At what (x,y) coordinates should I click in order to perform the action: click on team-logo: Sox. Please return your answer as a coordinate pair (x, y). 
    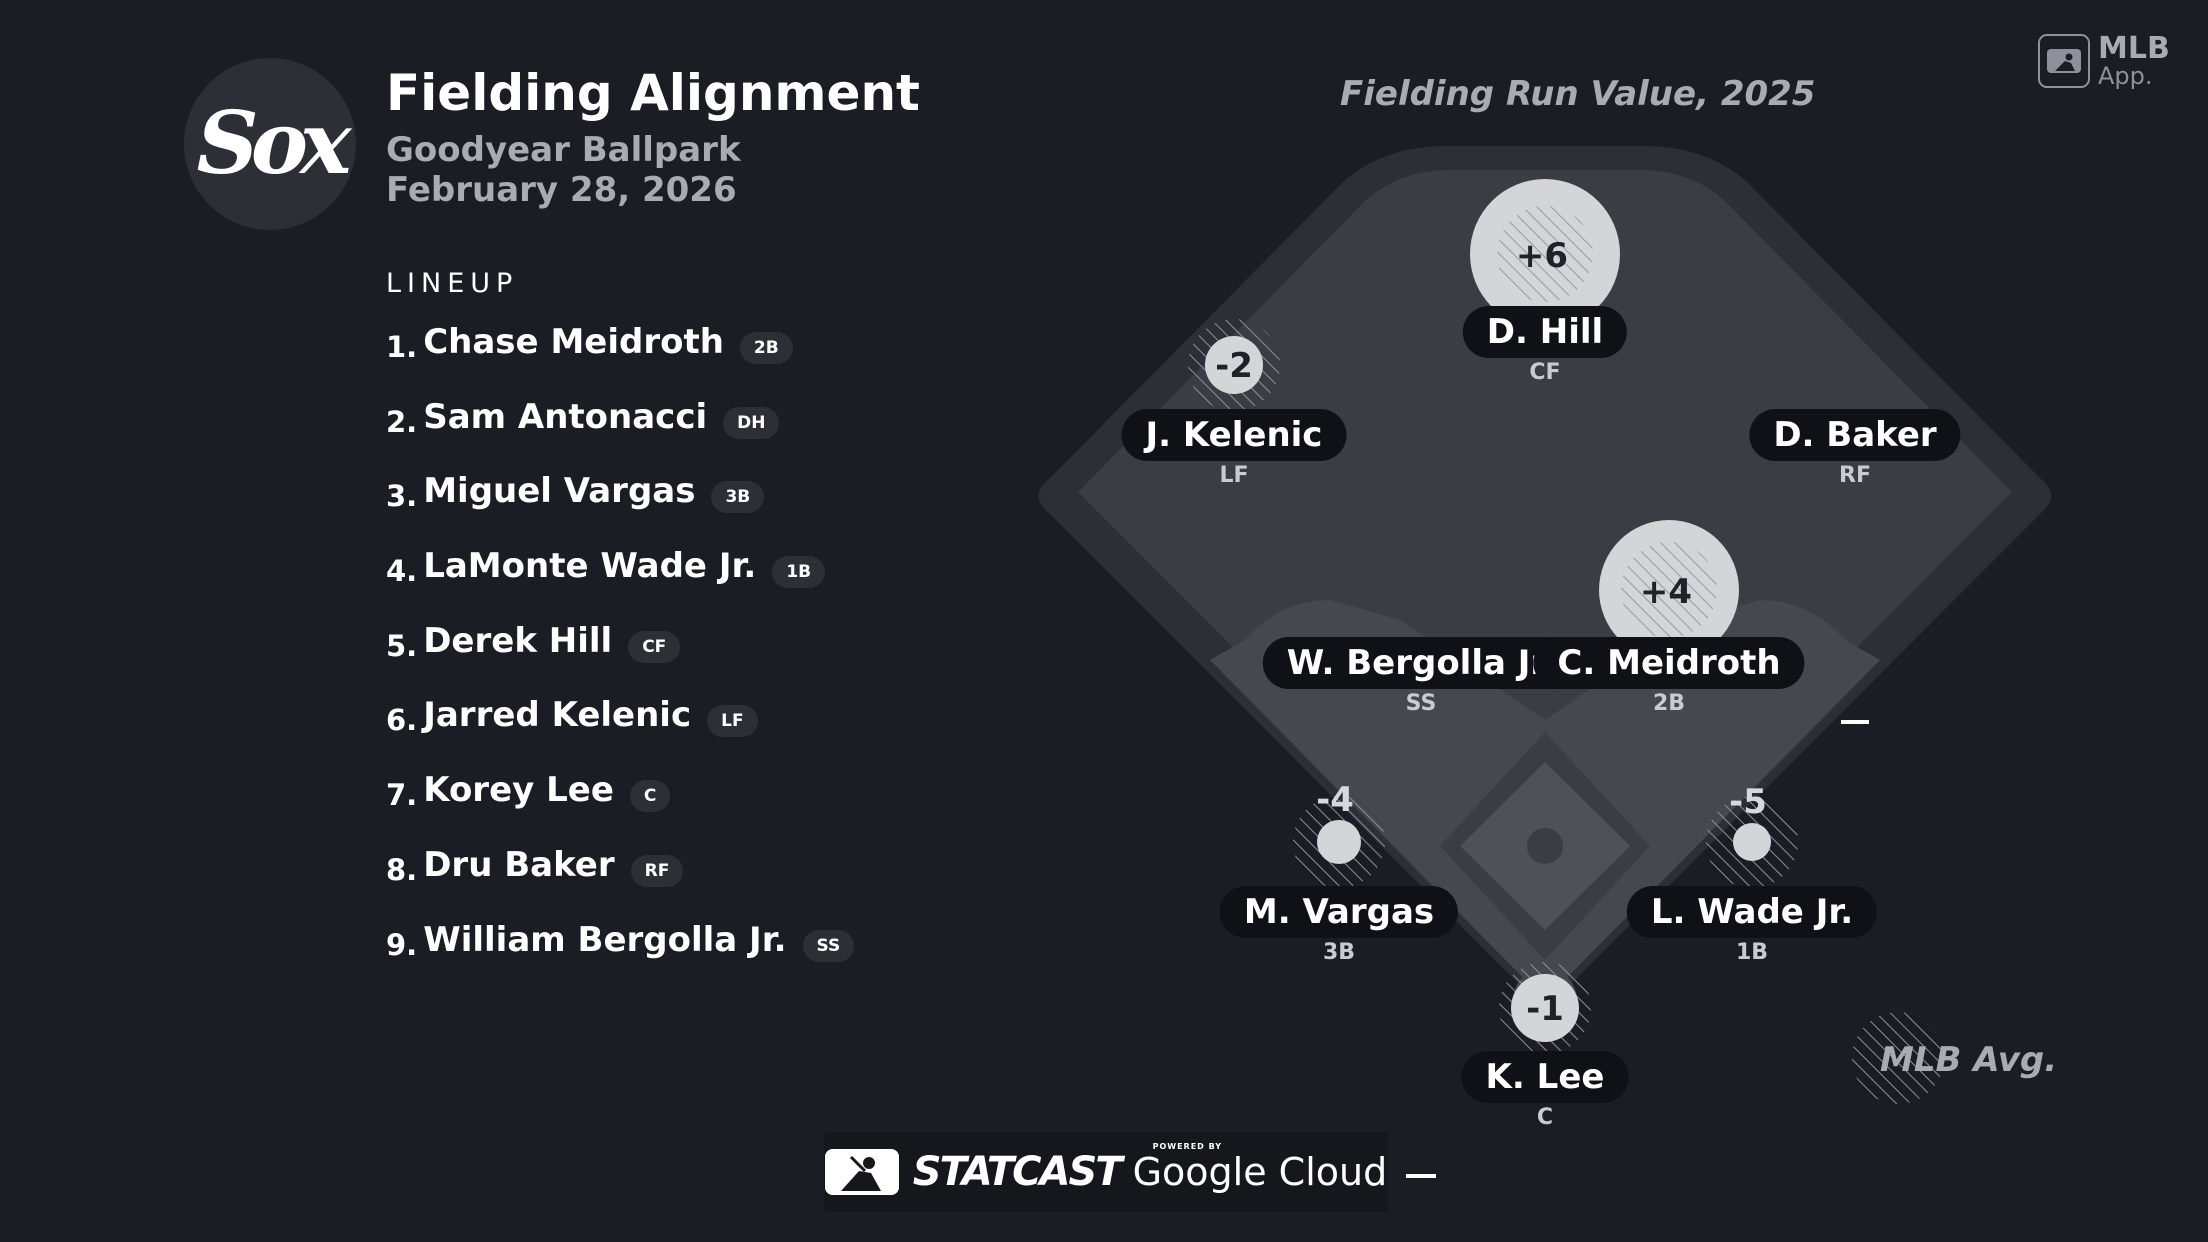
    Looking at the image, I should click on (270, 144).